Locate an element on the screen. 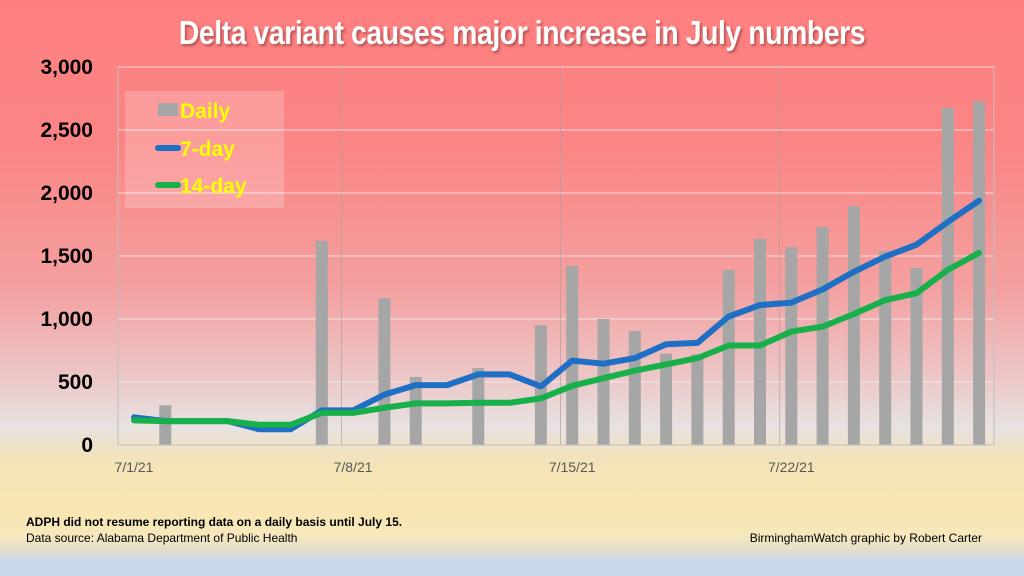 The height and width of the screenshot is (576, 1024). legend: Daily 7-day 14-day is located at coordinates (204, 149).